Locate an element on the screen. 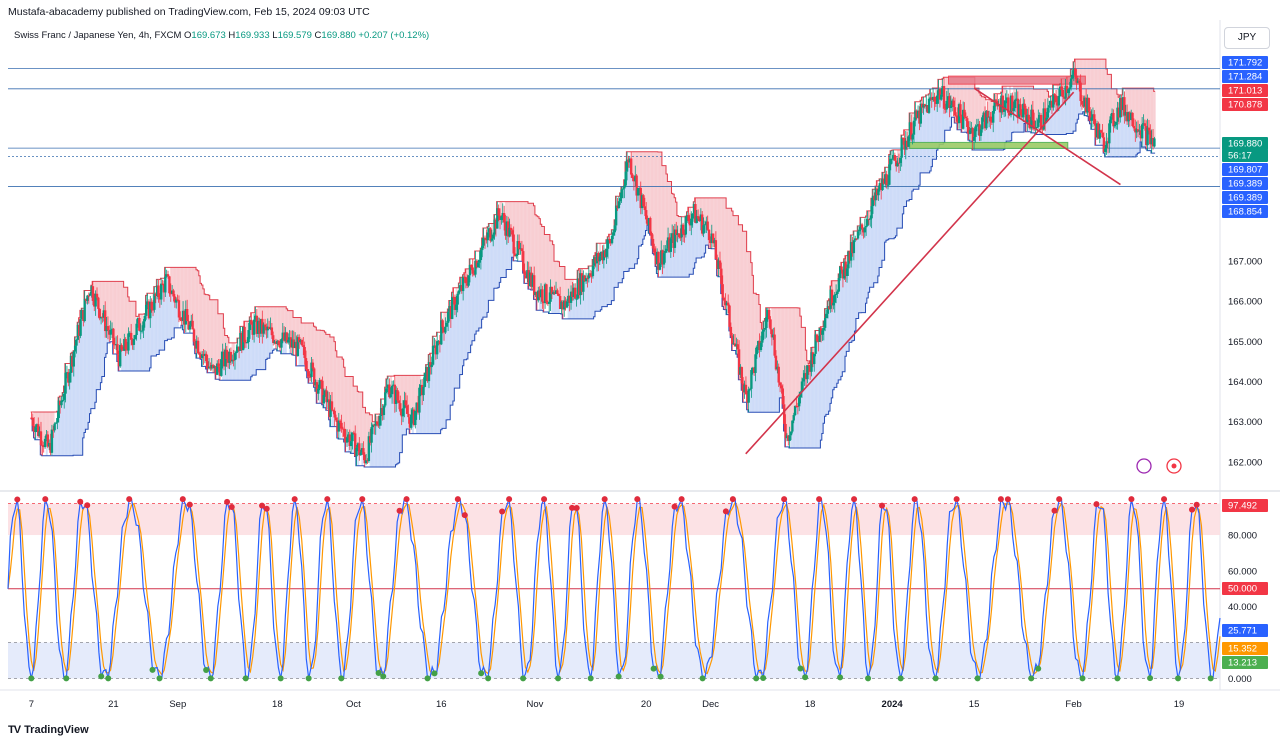 This screenshot has height=745, width=1280. pane-icons is located at coordinates (1159, 466).